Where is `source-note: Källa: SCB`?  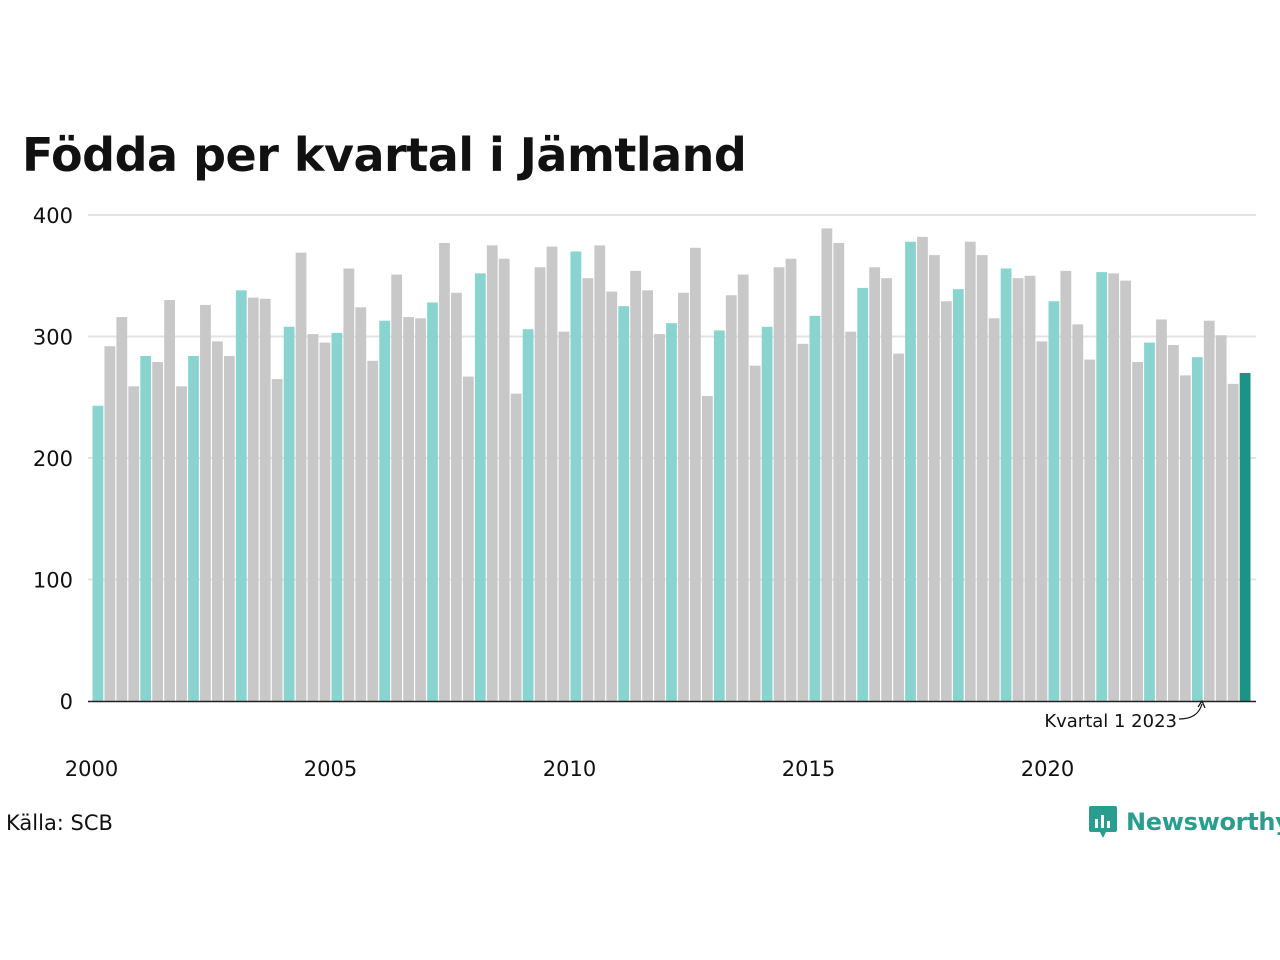 source-note: Källa: SCB is located at coordinates (59, 823).